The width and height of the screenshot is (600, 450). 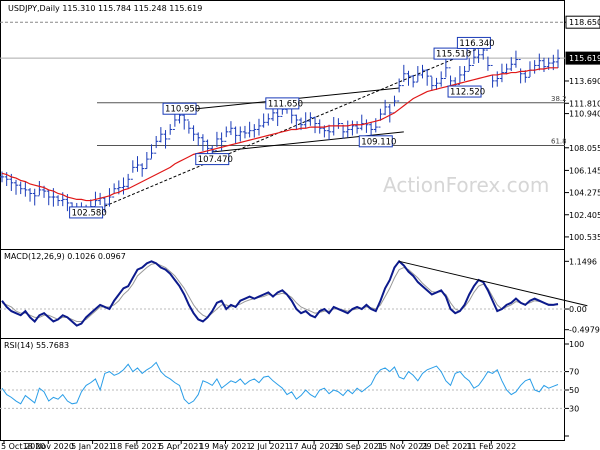 I want to click on price-tag-box, so click(x=582, y=22).